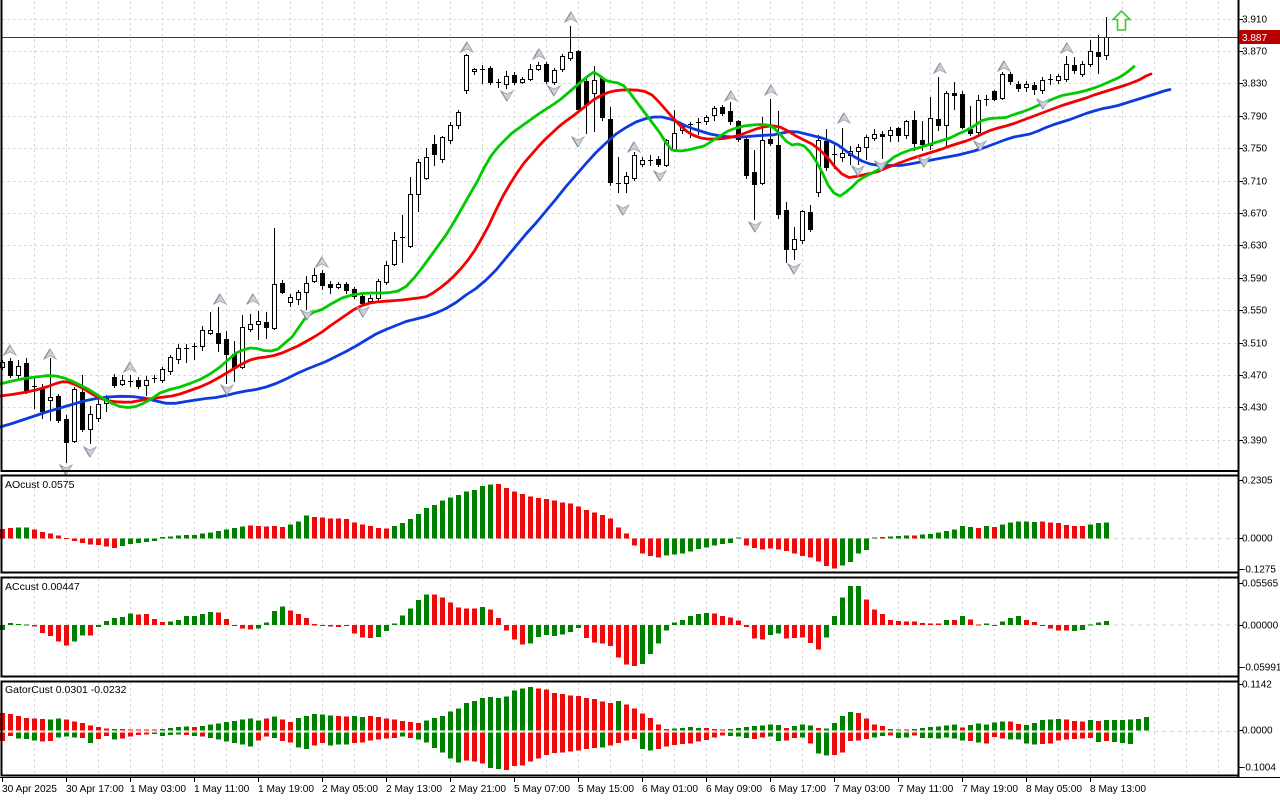 Image resolution: width=1280 pixels, height=805 pixels. I want to click on svg-text: 5 May 07:00, so click(542, 789).